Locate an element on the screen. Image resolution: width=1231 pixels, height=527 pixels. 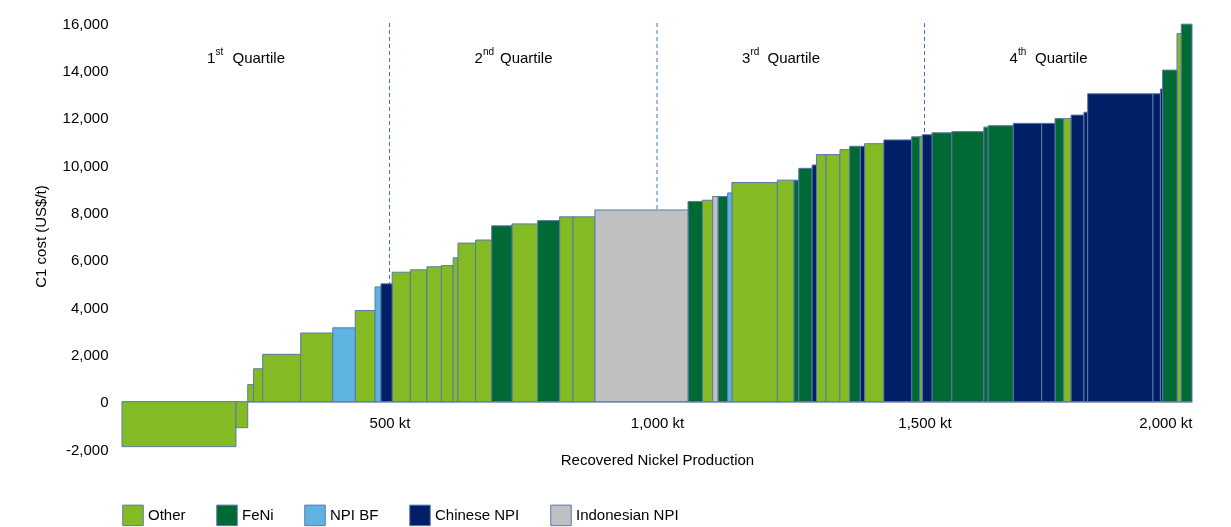
x-tick-label: 500 kt is located at coordinates (390, 423).